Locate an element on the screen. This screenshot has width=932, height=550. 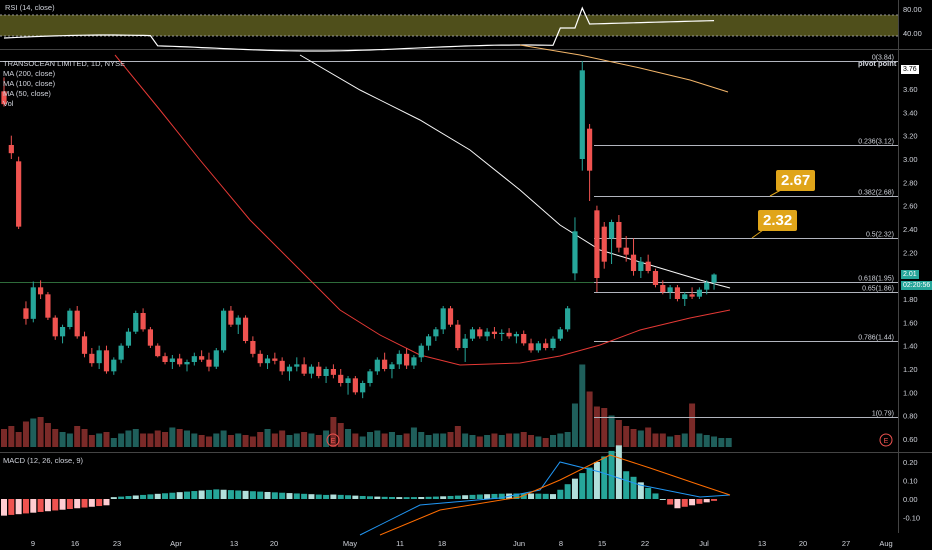
last-price-tag: 2.01 is located at coordinates (910, 274).